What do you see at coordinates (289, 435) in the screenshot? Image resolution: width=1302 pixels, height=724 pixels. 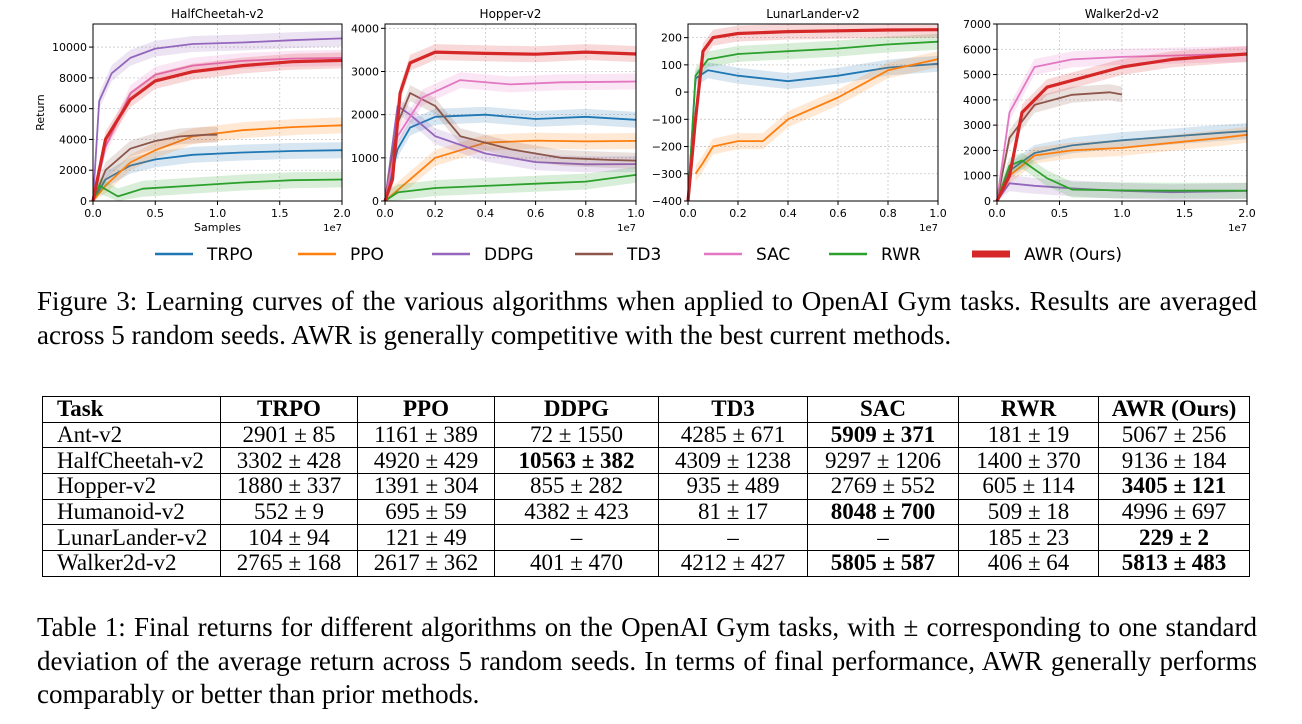 I see `result-cell: 2901 ± 85` at bounding box center [289, 435].